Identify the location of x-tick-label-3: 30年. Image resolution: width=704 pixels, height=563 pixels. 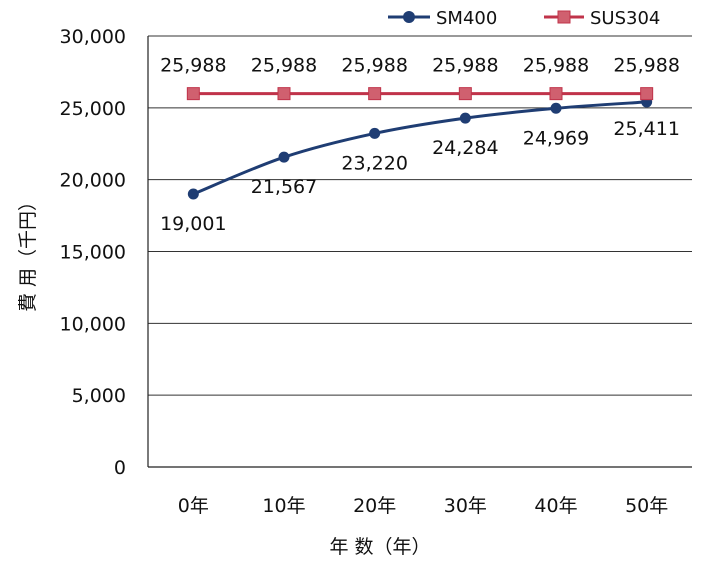
(465, 506).